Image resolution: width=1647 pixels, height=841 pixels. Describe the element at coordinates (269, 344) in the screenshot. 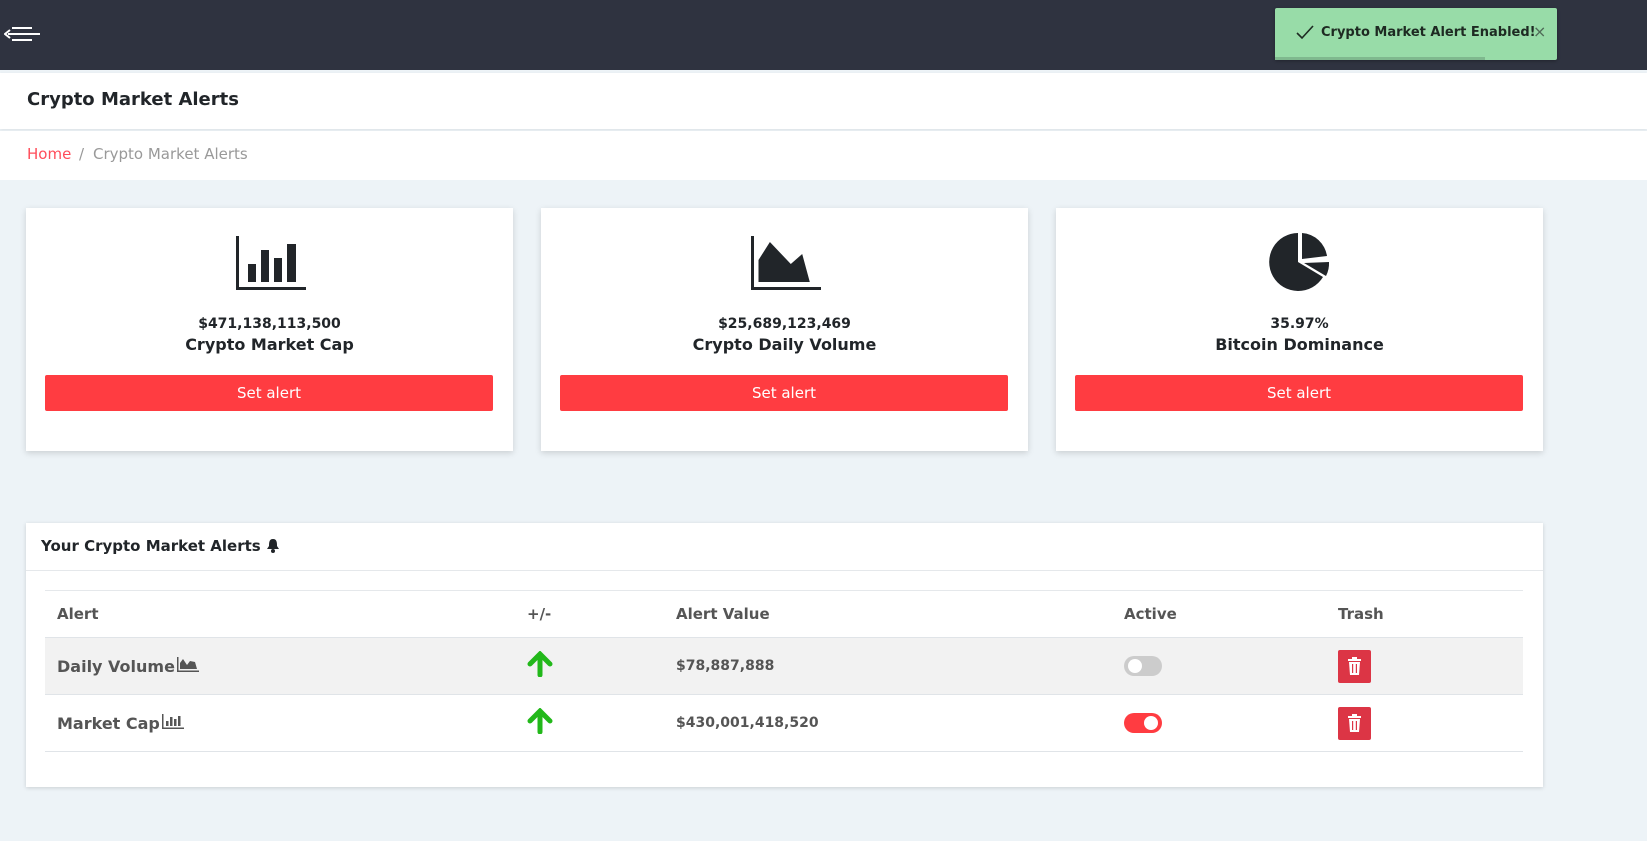

I see `card-label: Crypto Market Cap` at that location.